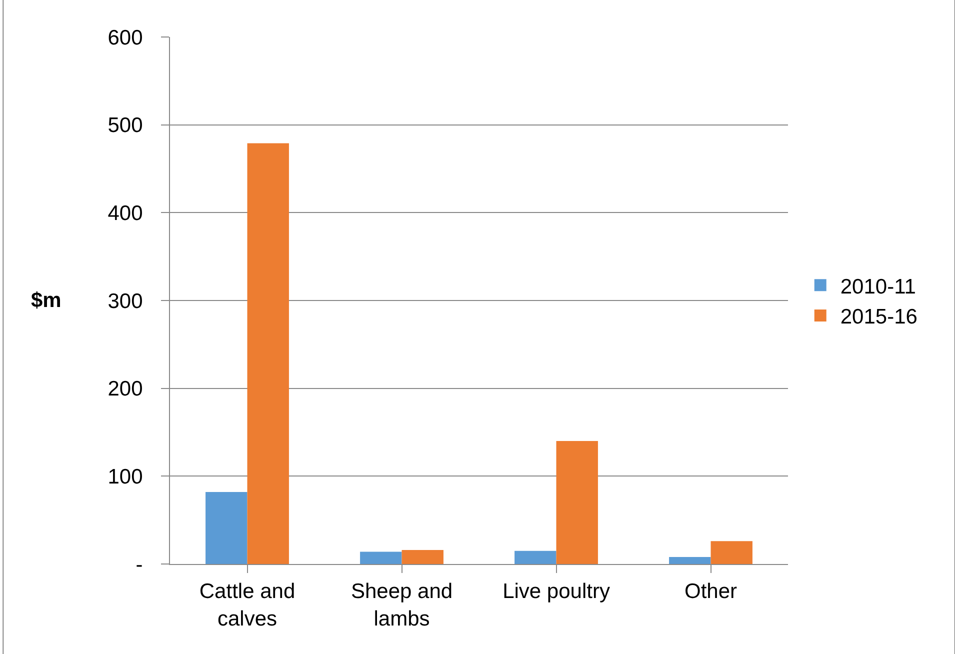 The image size is (955, 654). Describe the element at coordinates (401, 605) in the screenshot. I see `x-tick-label: Sheep and lambs` at that location.